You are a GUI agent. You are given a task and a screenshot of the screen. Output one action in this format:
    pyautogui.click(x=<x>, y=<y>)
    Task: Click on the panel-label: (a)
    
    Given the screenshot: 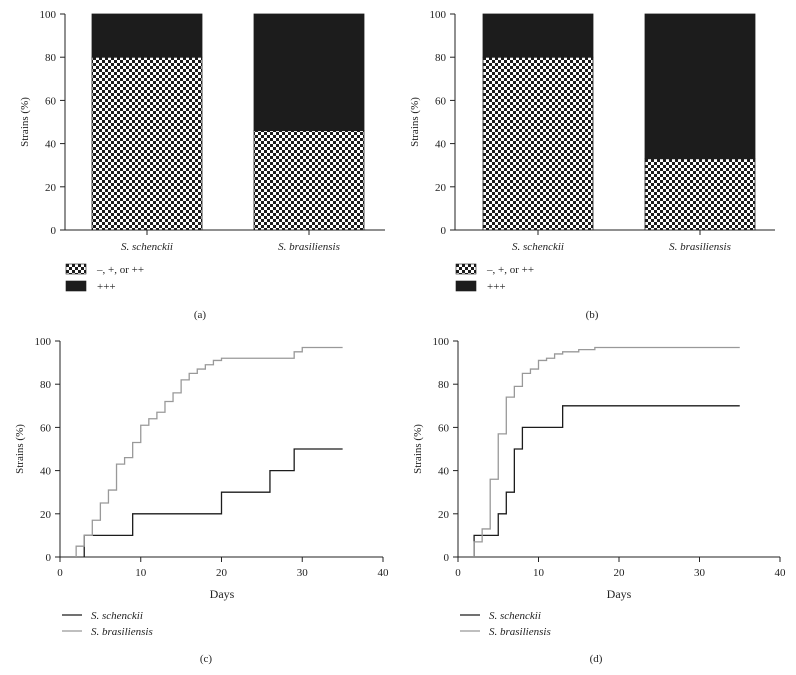 What is the action you would take?
    pyautogui.click(x=200, y=315)
    